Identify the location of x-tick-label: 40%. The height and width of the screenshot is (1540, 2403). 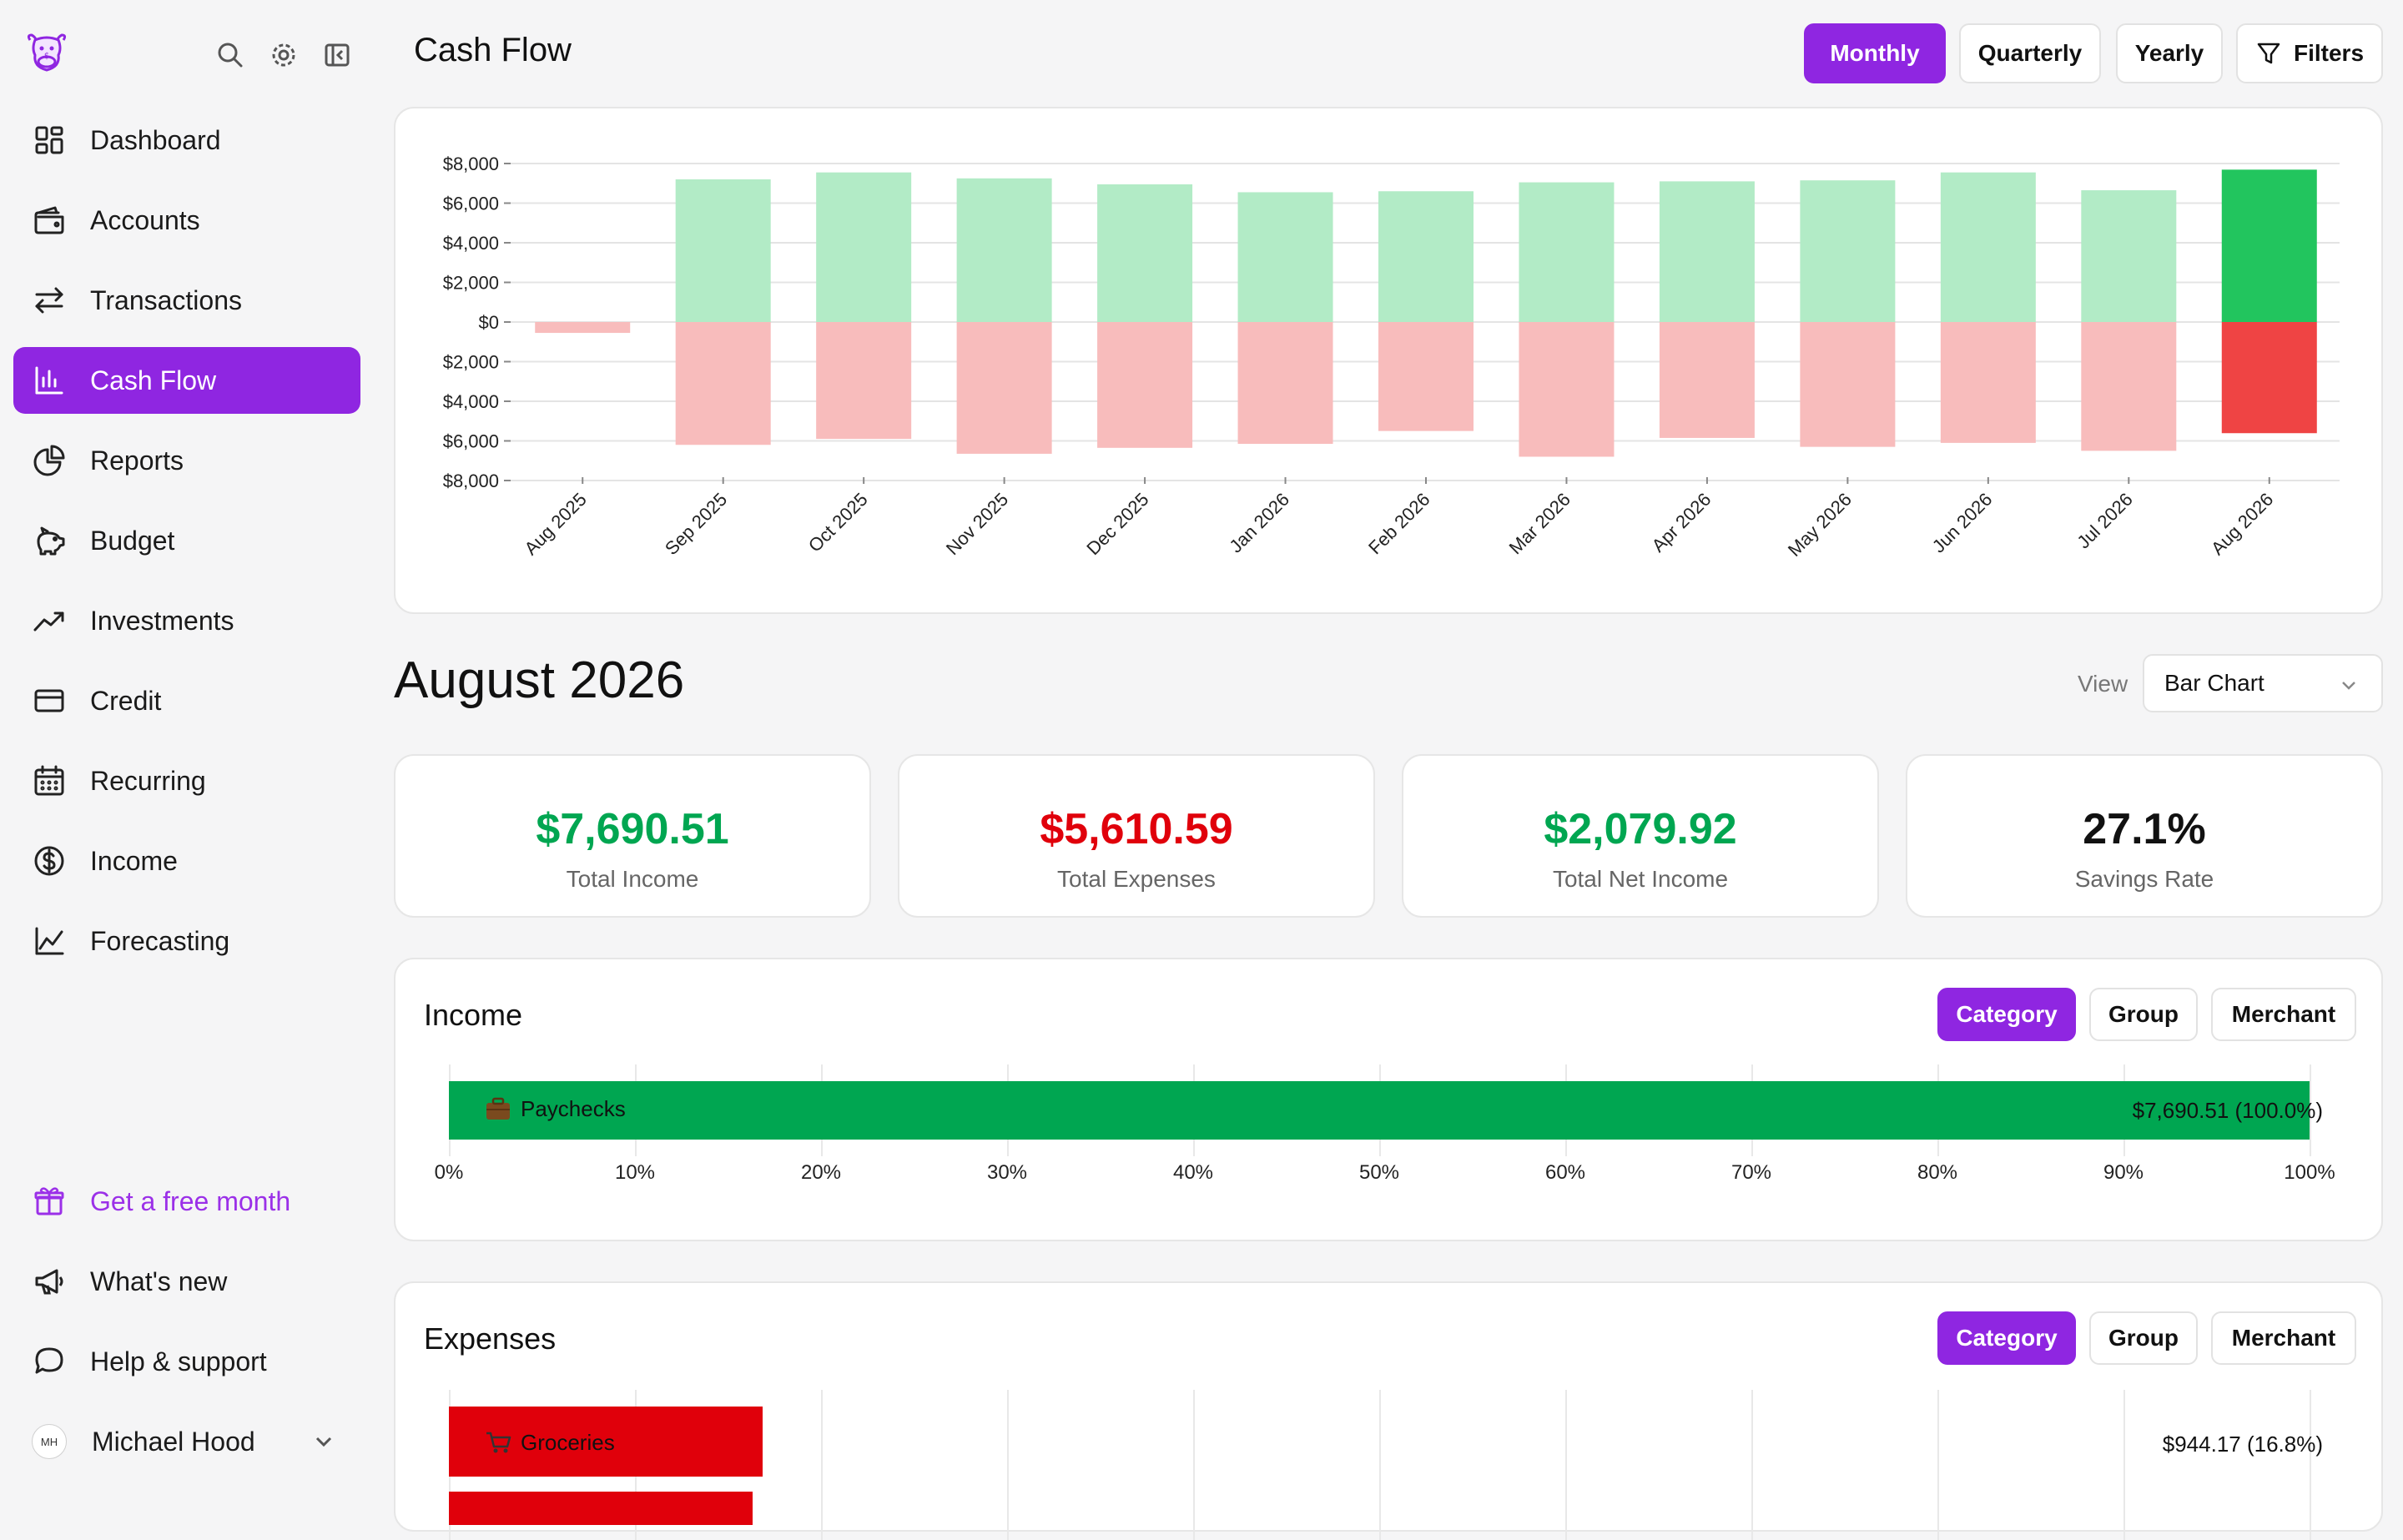
(1193, 1172).